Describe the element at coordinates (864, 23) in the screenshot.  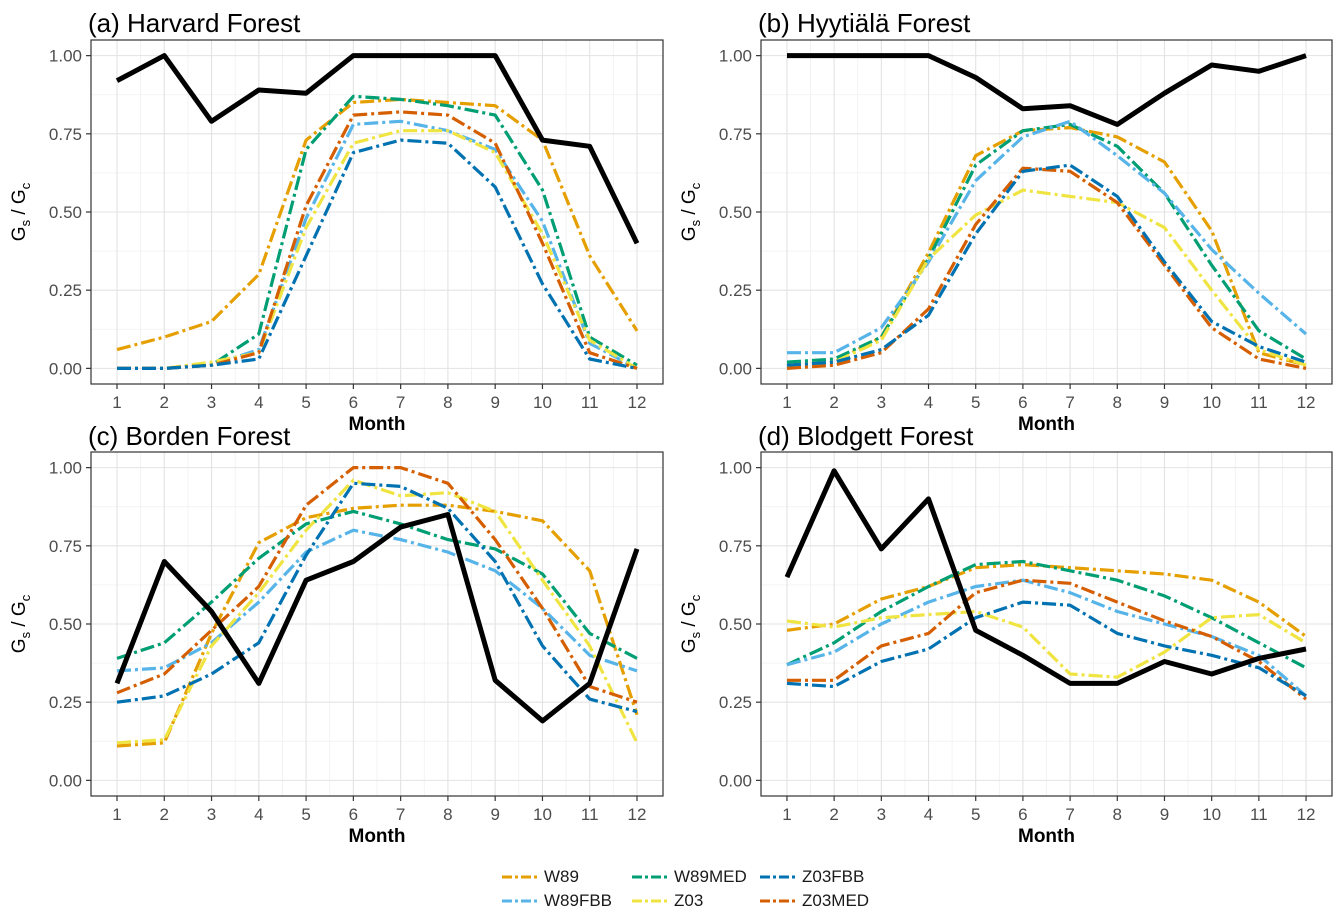
I see `panel-title: (b) Hyytiälä Forest` at that location.